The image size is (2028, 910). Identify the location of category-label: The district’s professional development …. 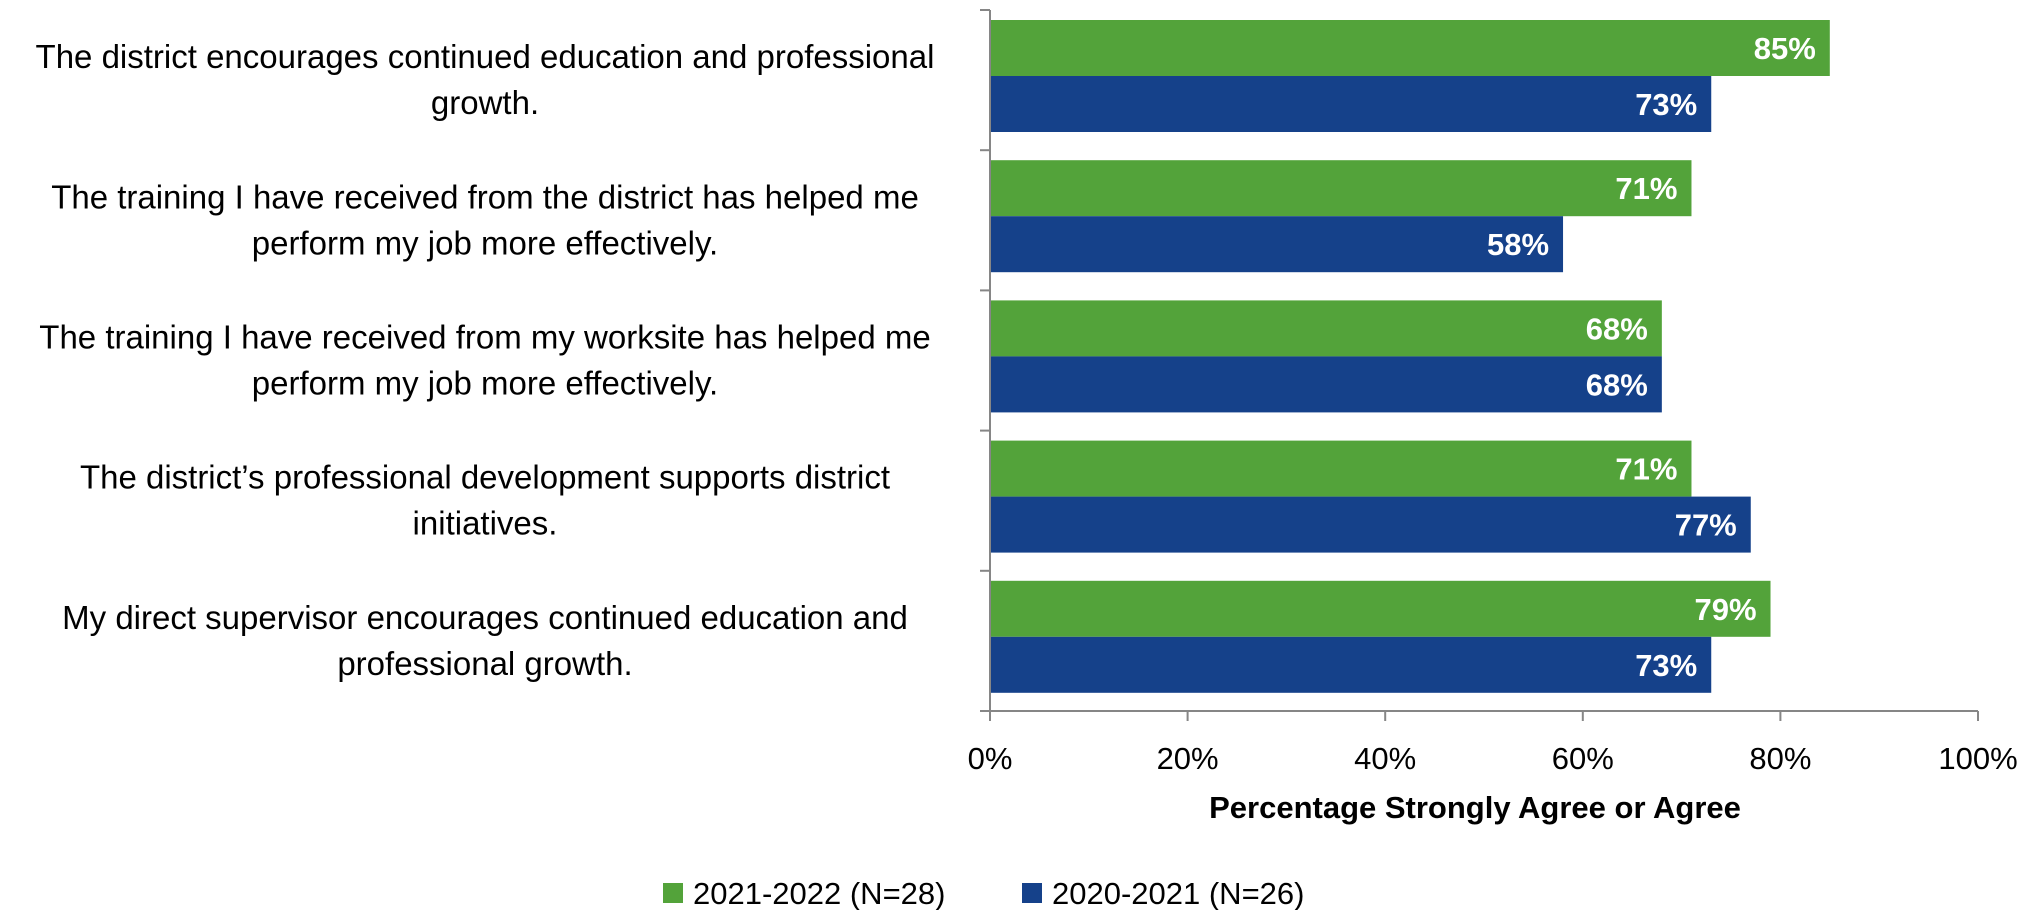
(485, 500).